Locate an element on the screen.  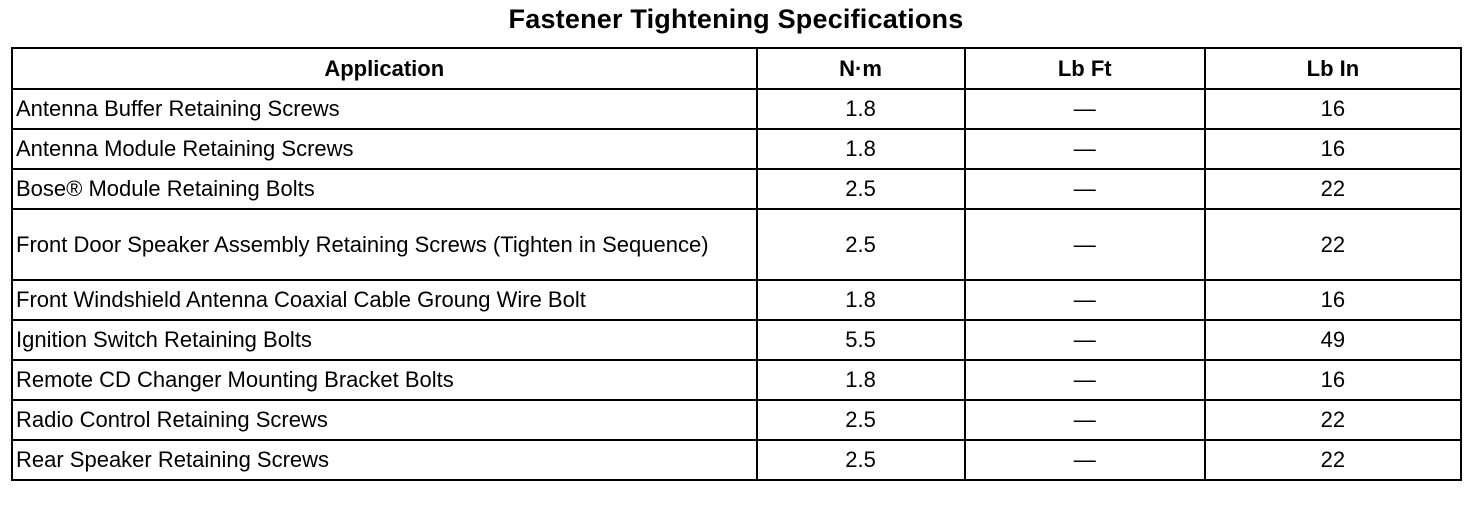
cell-application: Antenna Module Retaining Screws is located at coordinates (384, 149).